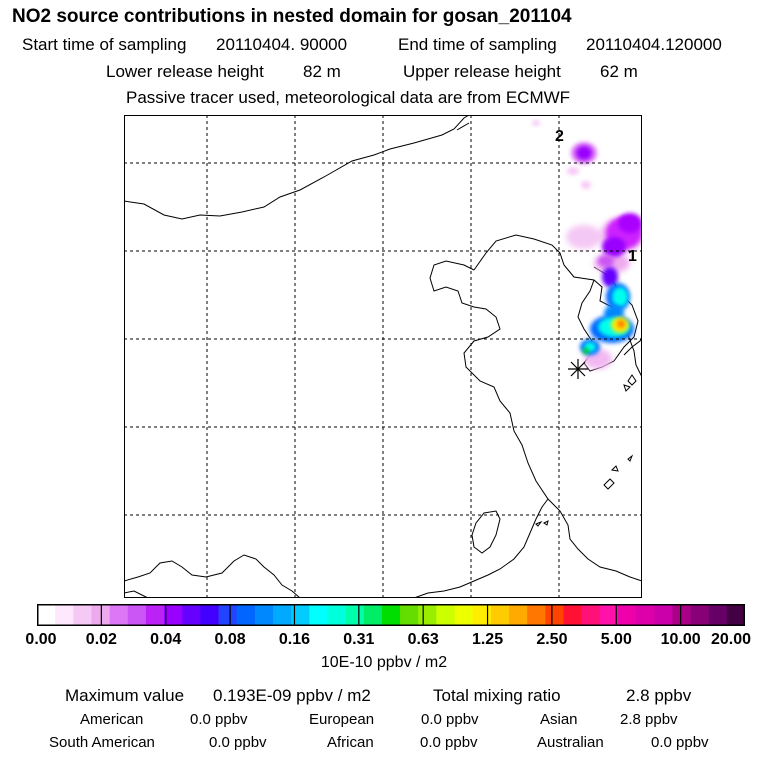  What do you see at coordinates (659, 695) in the screenshot?
I see `total-mixing-value: 2.8 ppbv` at bounding box center [659, 695].